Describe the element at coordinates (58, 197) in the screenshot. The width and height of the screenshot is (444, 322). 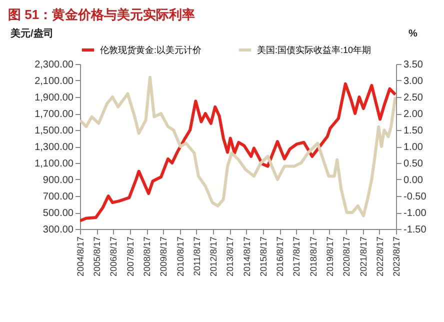
I see `y-tick-label: 700.00` at that location.